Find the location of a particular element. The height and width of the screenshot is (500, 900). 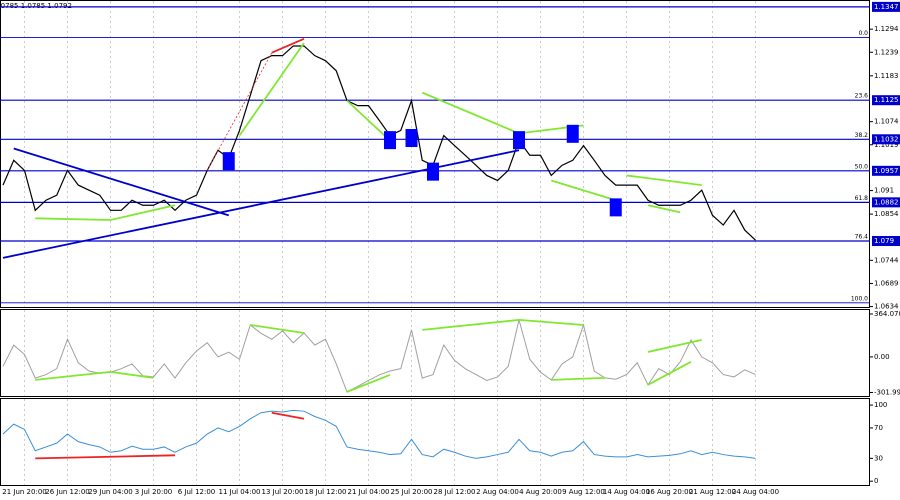

fib-label: 23.6 is located at coordinates (862, 96).